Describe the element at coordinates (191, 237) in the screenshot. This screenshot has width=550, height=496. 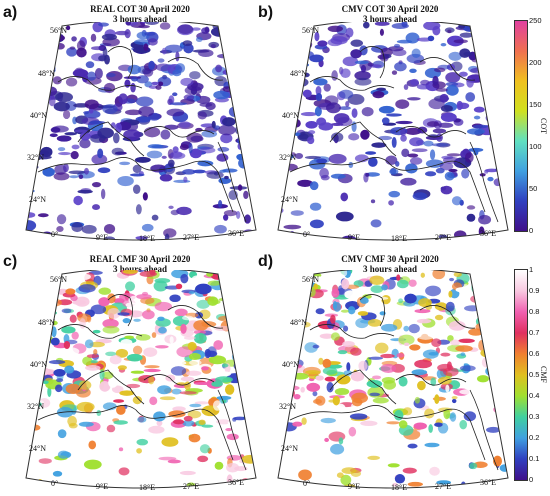
I see `lon-label-27-a: 27°E` at that location.